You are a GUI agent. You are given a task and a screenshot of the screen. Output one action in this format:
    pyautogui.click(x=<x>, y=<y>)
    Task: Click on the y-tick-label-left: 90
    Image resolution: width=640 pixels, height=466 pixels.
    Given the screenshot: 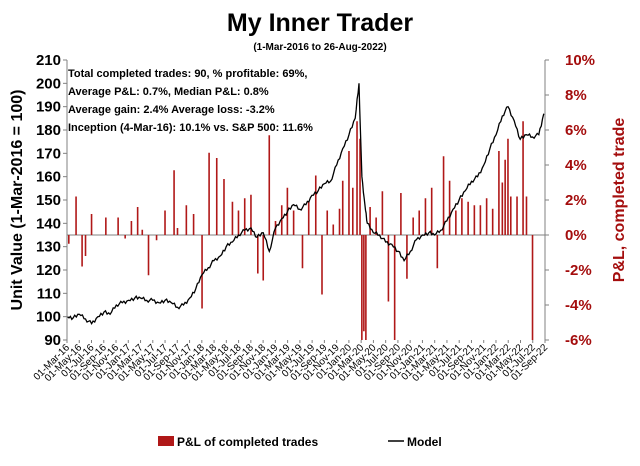 What is the action you would take?
    pyautogui.click(x=52, y=340)
    